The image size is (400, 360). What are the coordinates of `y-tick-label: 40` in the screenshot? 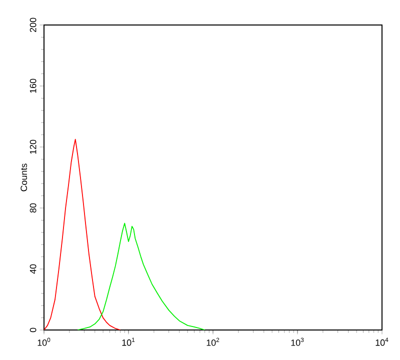 It's located at (33, 269).